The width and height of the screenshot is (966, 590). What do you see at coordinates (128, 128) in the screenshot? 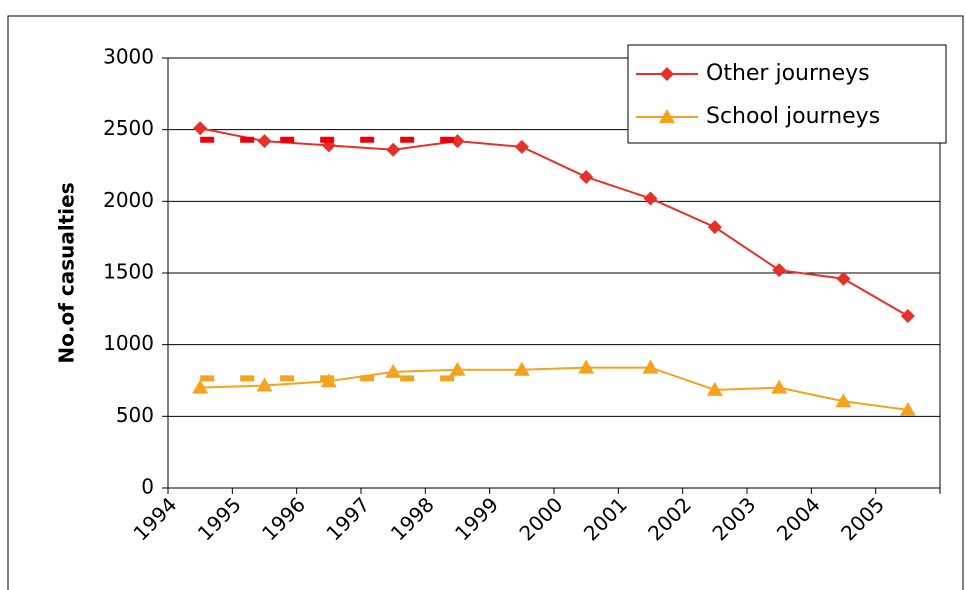
I see `y-tick-label: 2500` at bounding box center [128, 128].